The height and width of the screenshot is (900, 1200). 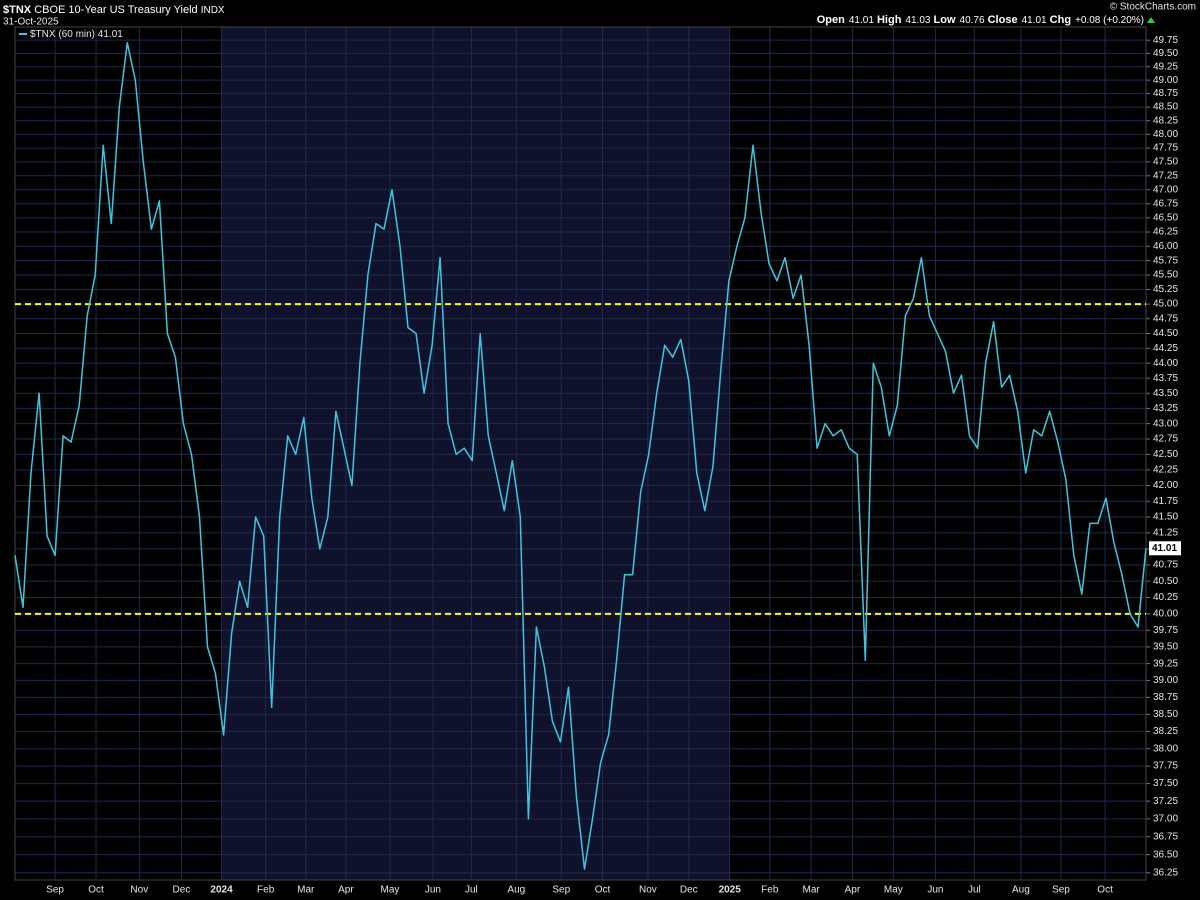 What do you see at coordinates (889, 20) in the screenshot?
I see `quote-label: High` at bounding box center [889, 20].